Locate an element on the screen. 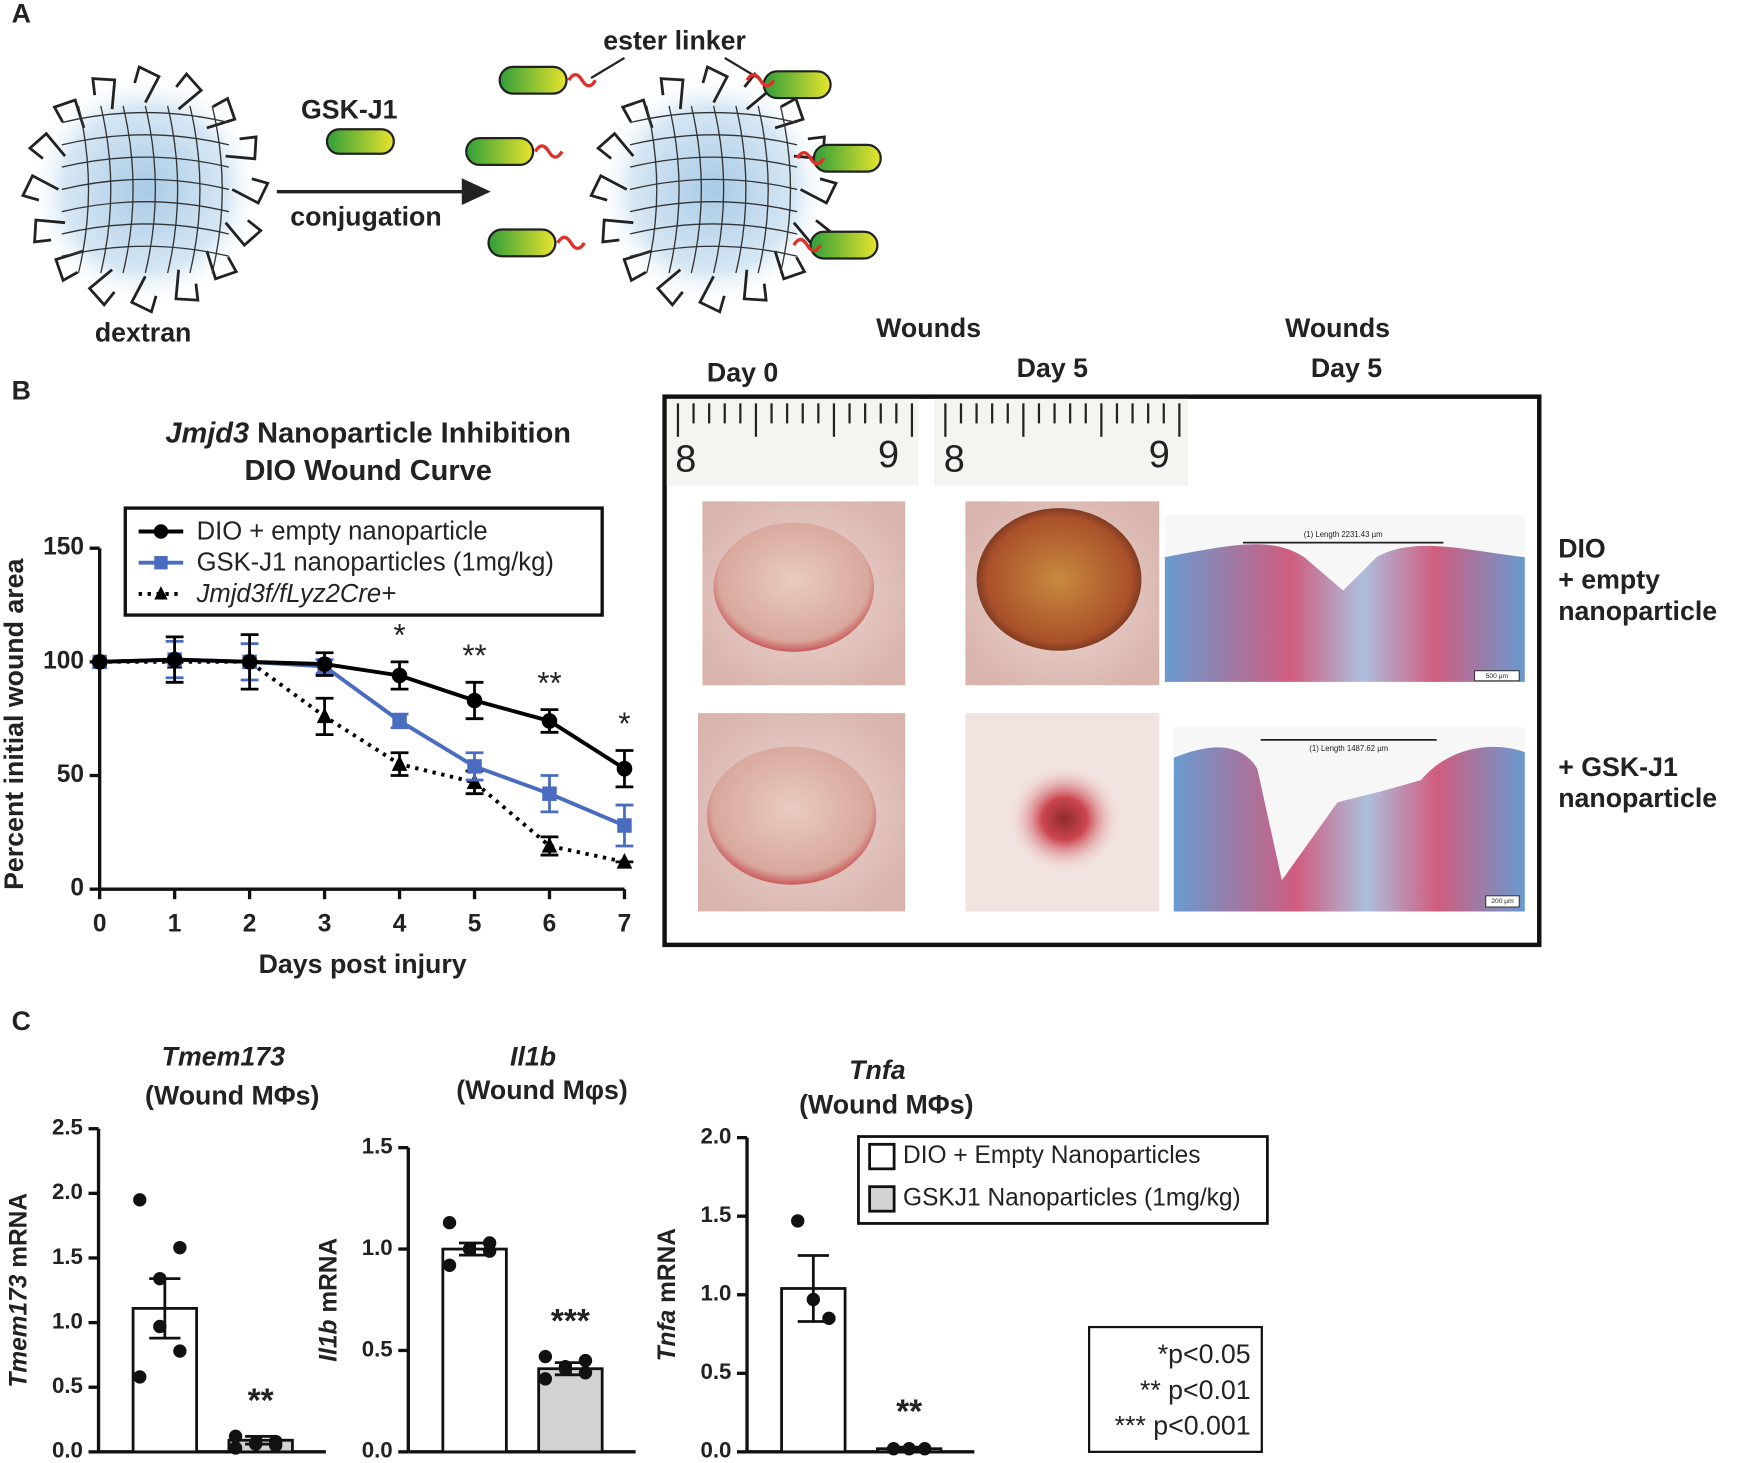 The image size is (1747, 1463). carrier-label: dextran is located at coordinates (143, 332).